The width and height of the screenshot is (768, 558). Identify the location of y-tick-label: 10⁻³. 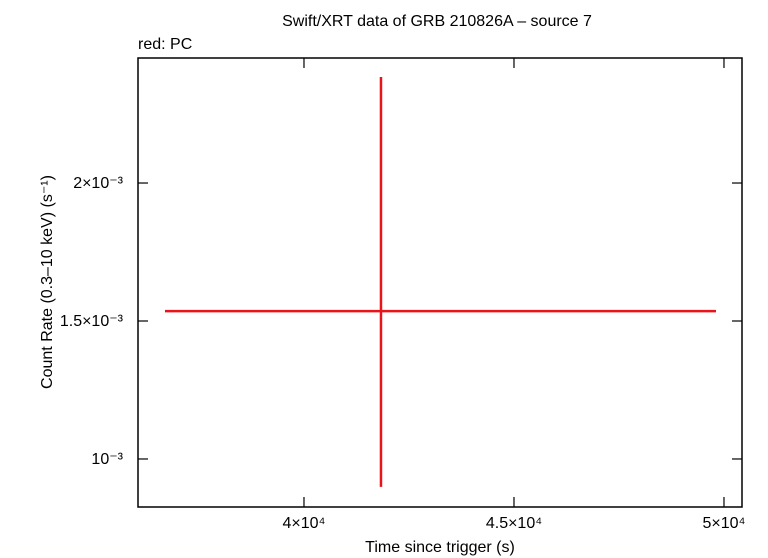
(107, 459).